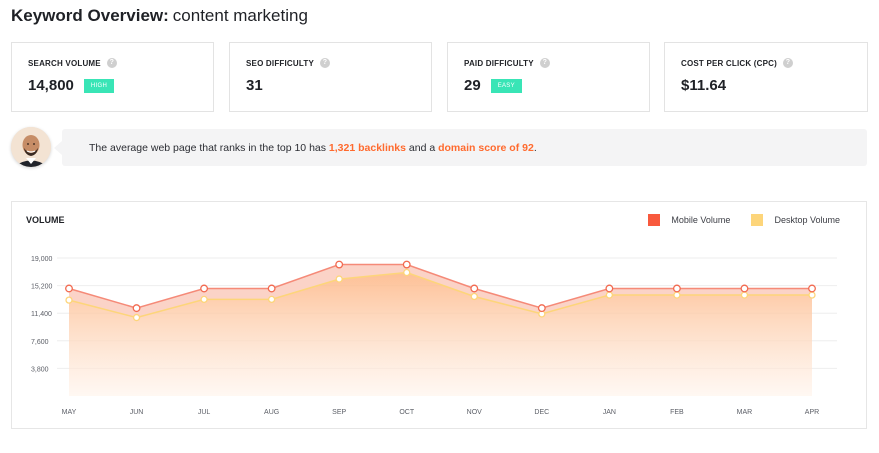 This screenshot has width=879, height=453. Describe the element at coordinates (40, 369) in the screenshot. I see `y-tick-label: 3,800` at that location.